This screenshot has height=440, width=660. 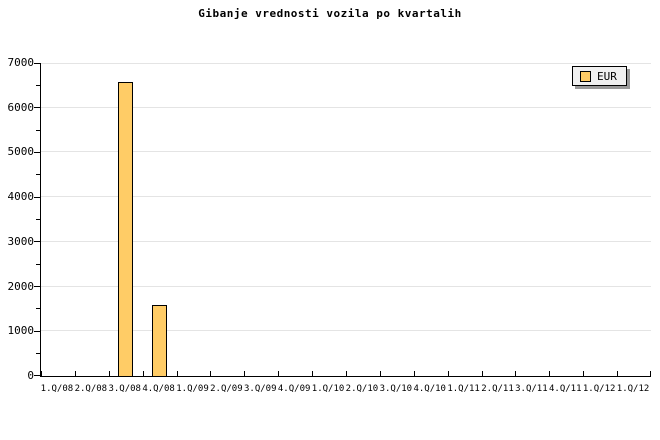 What do you see at coordinates (21, 152) in the screenshot?
I see `y-tick-label-5000: 5000` at bounding box center [21, 152].